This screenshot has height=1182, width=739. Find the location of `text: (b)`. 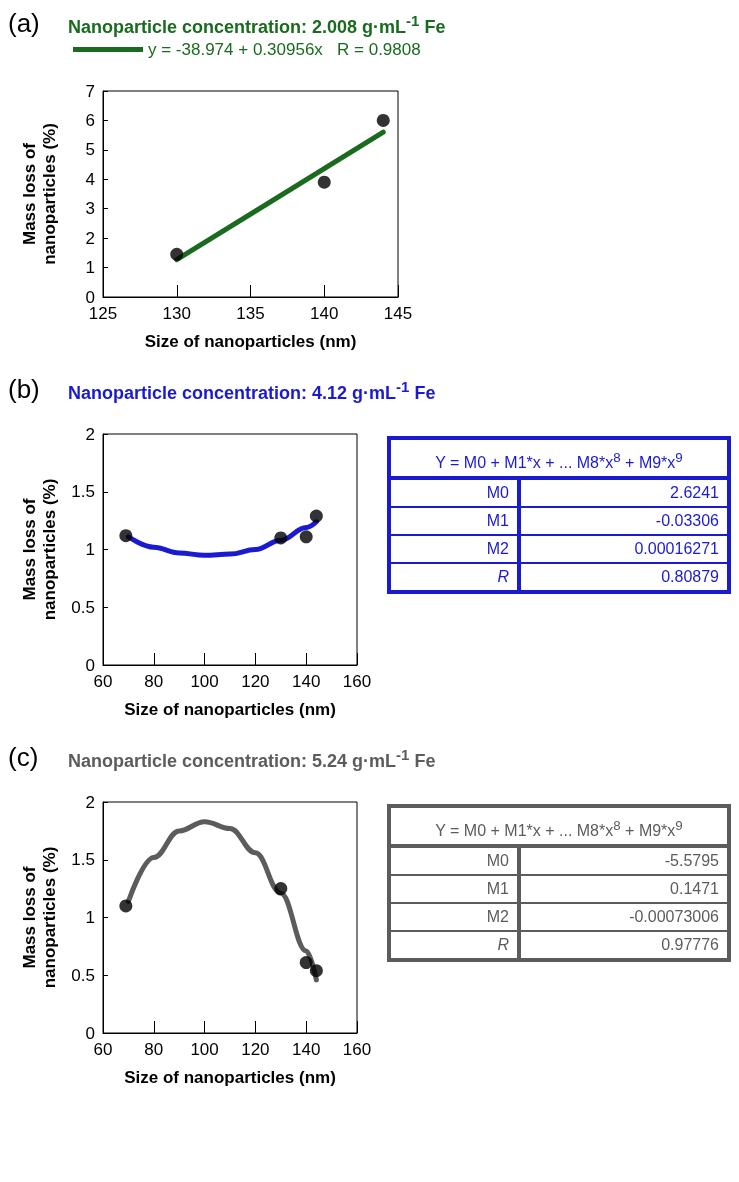

text: (b) is located at coordinates (24, 389).